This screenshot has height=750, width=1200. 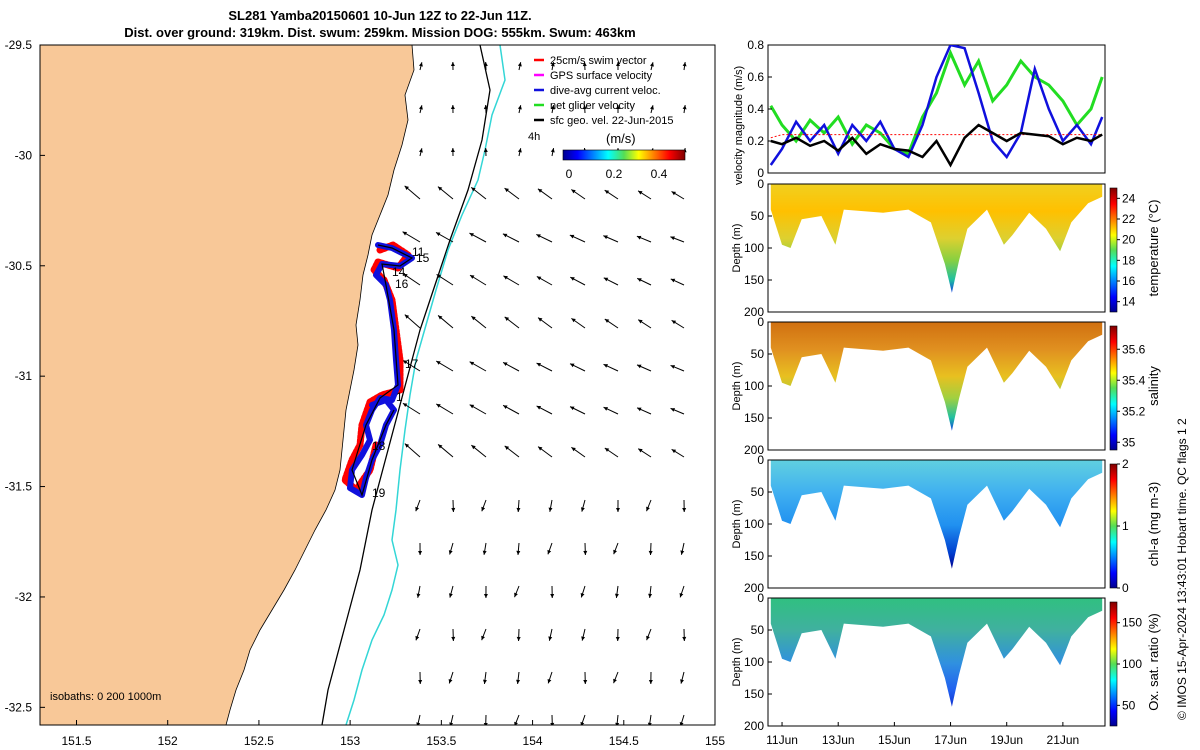 What do you see at coordinates (19, 45) in the screenshot?
I see `map-ytick-label: -29.5` at bounding box center [19, 45].